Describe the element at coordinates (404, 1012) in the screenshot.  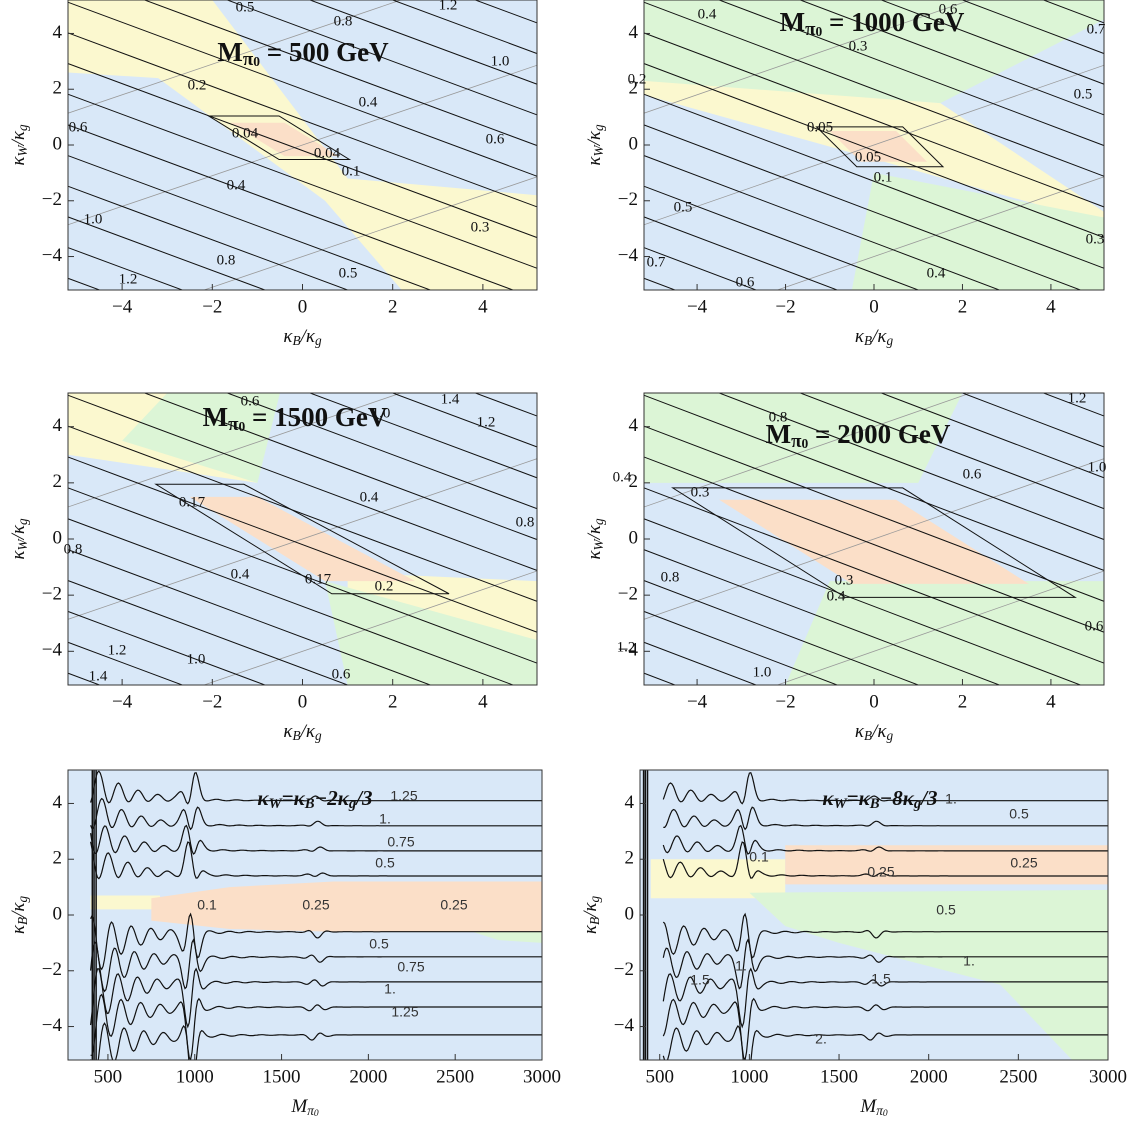
I see `contour-label: 1.25` at that location.